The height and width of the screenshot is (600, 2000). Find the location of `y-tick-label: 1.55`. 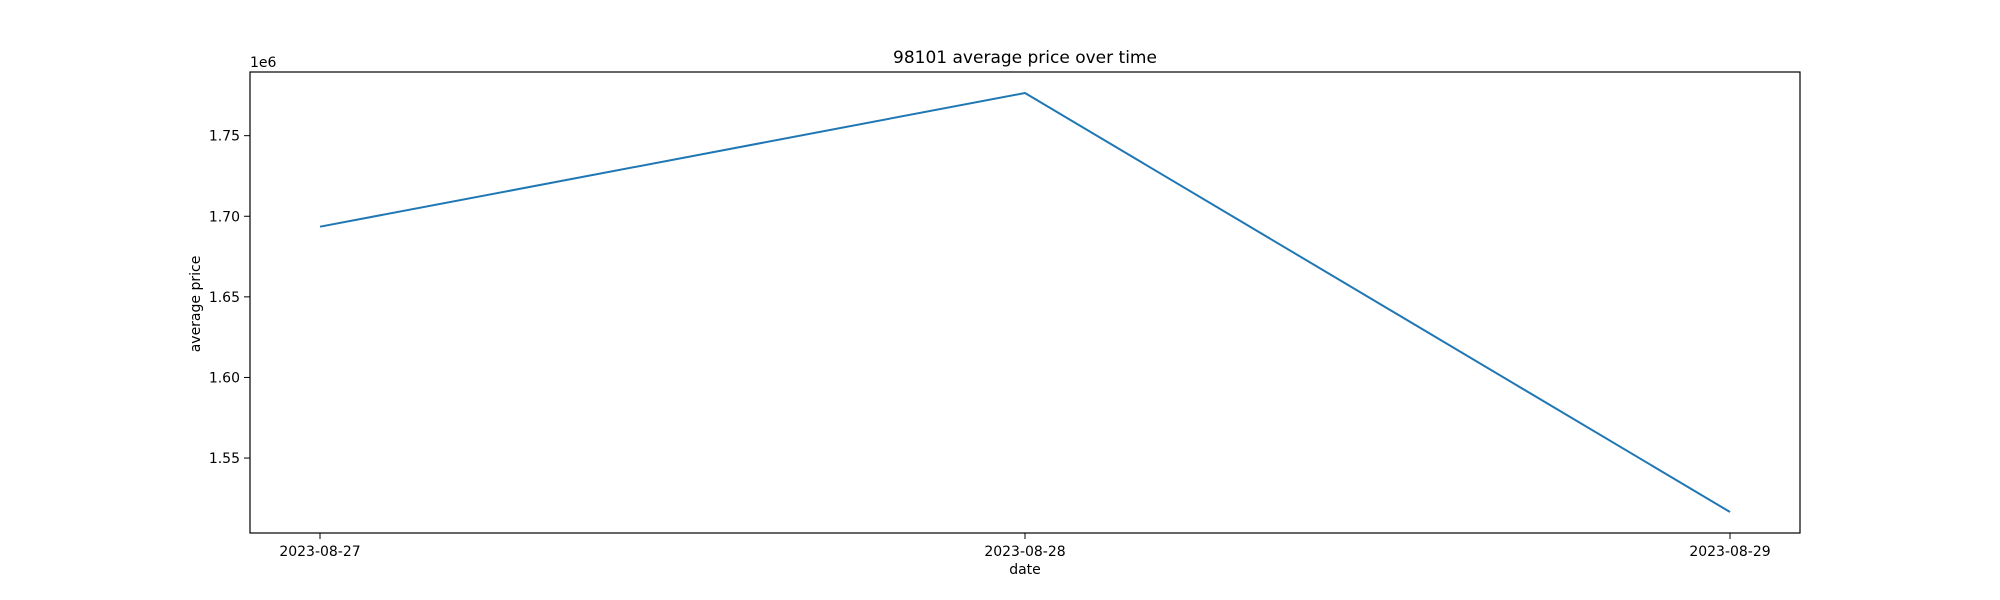

y-tick-label: 1.55 is located at coordinates (224, 459).